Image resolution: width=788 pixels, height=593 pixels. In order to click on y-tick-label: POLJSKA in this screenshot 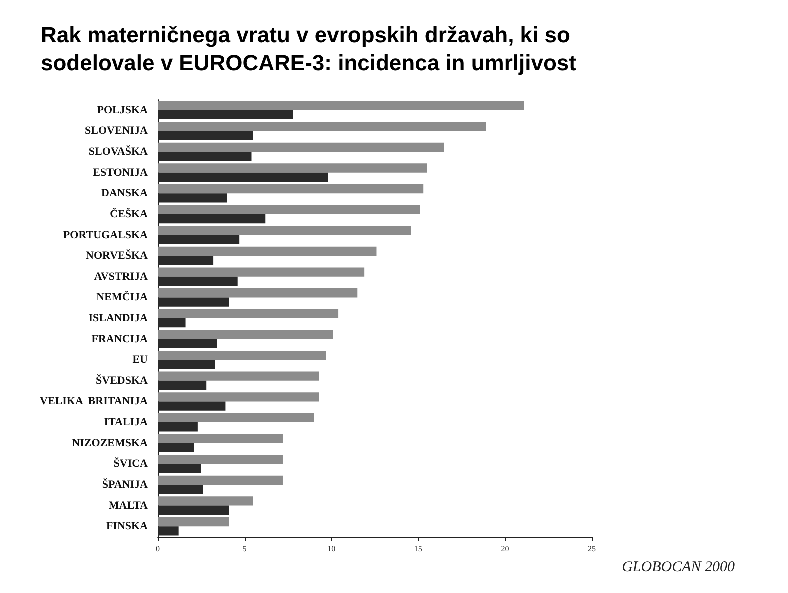, I will do `click(122, 110)`.